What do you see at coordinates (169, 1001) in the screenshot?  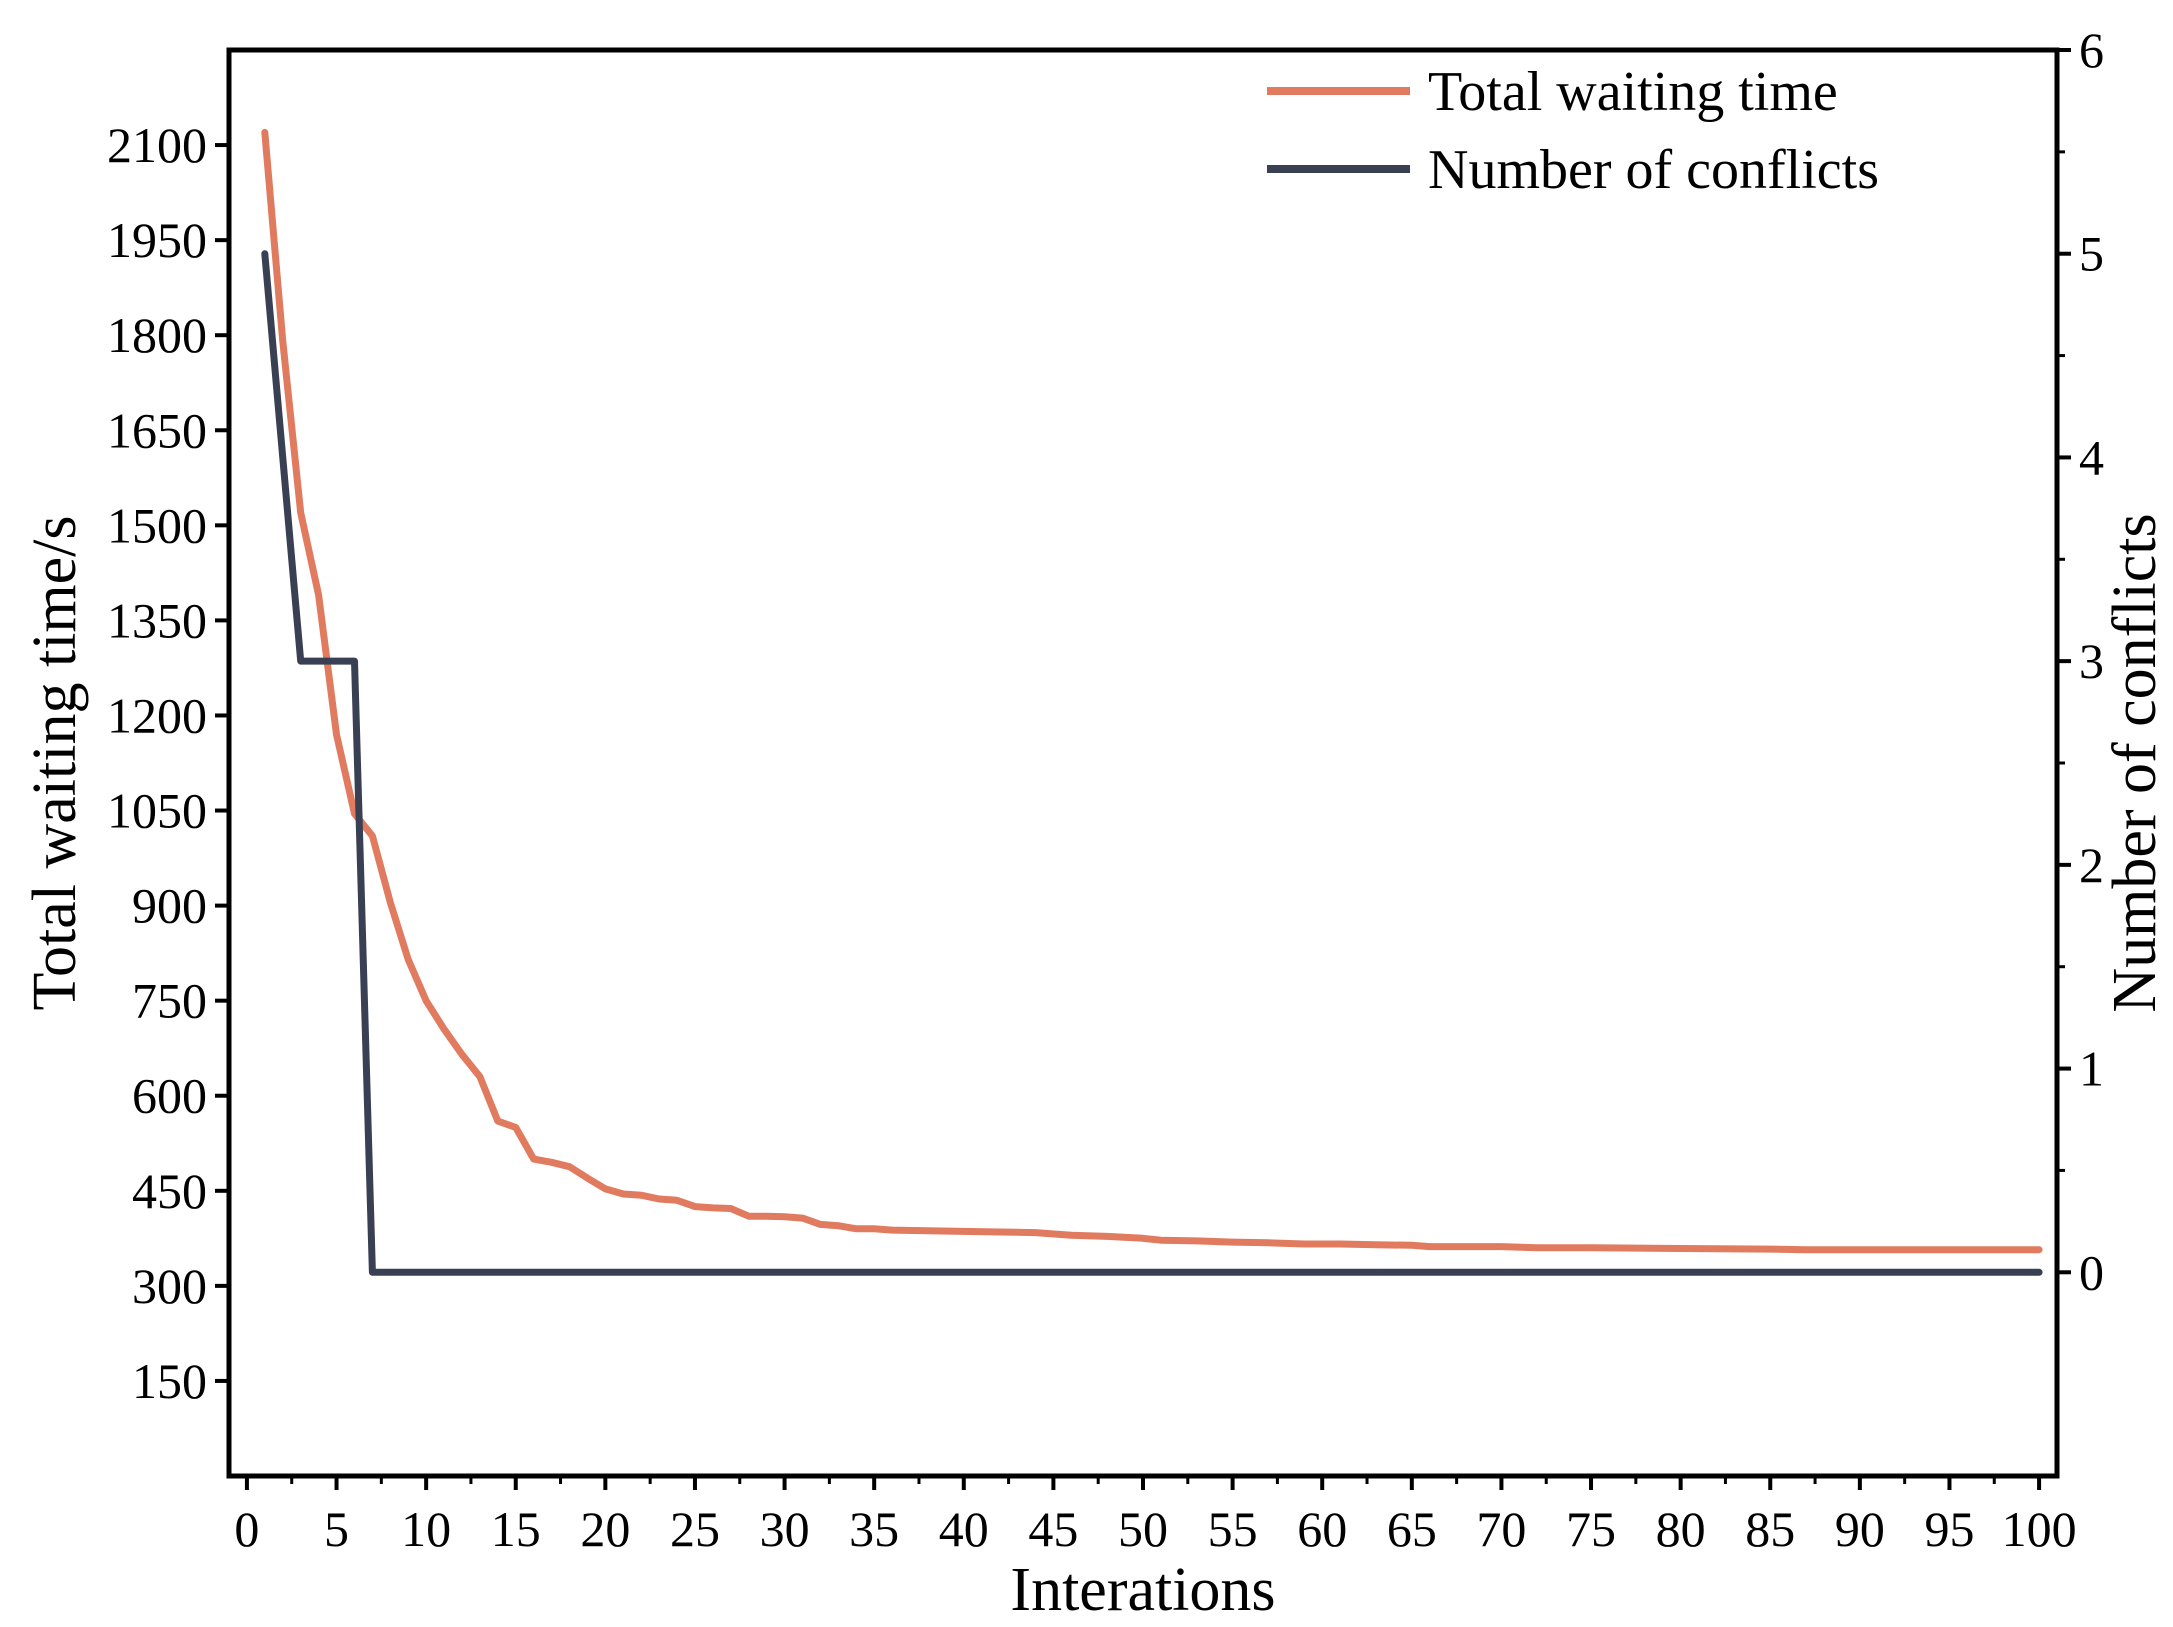 I see `y-left-tick-label: 750` at bounding box center [169, 1001].